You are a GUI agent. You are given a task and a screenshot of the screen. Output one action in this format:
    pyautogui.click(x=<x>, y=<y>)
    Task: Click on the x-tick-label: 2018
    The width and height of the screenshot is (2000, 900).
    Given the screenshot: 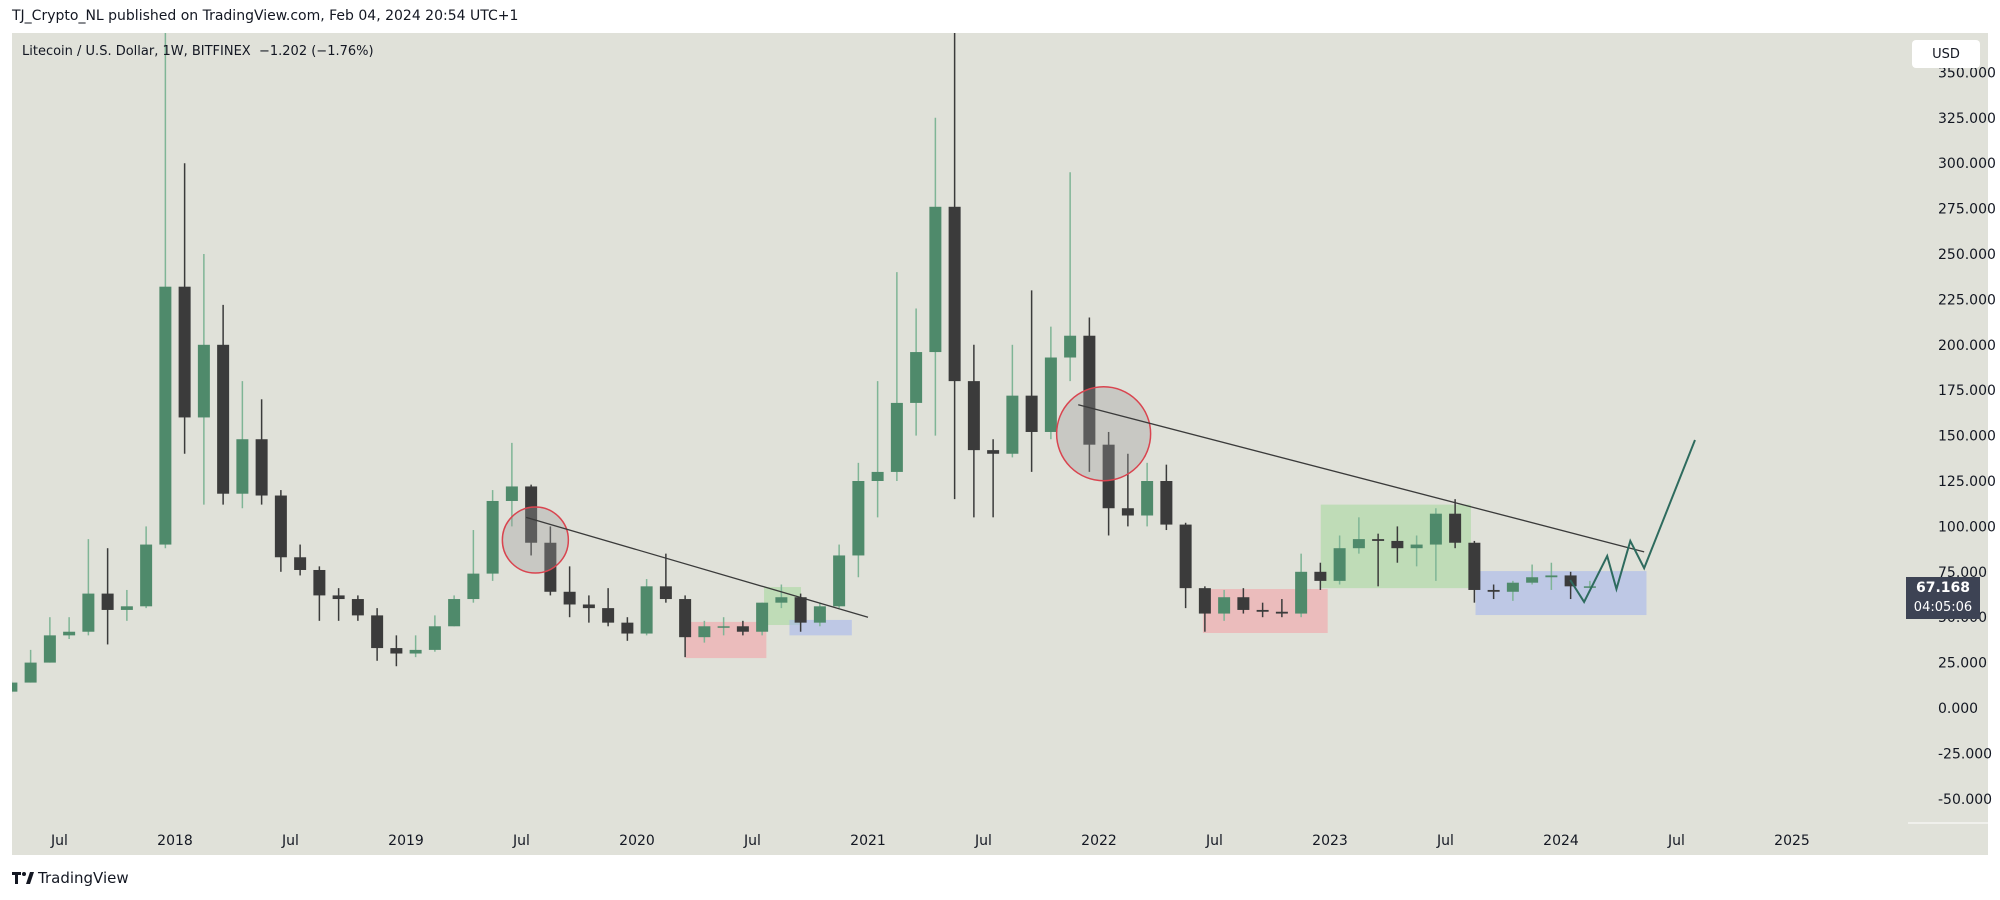 What is the action you would take?
    pyautogui.click(x=175, y=841)
    